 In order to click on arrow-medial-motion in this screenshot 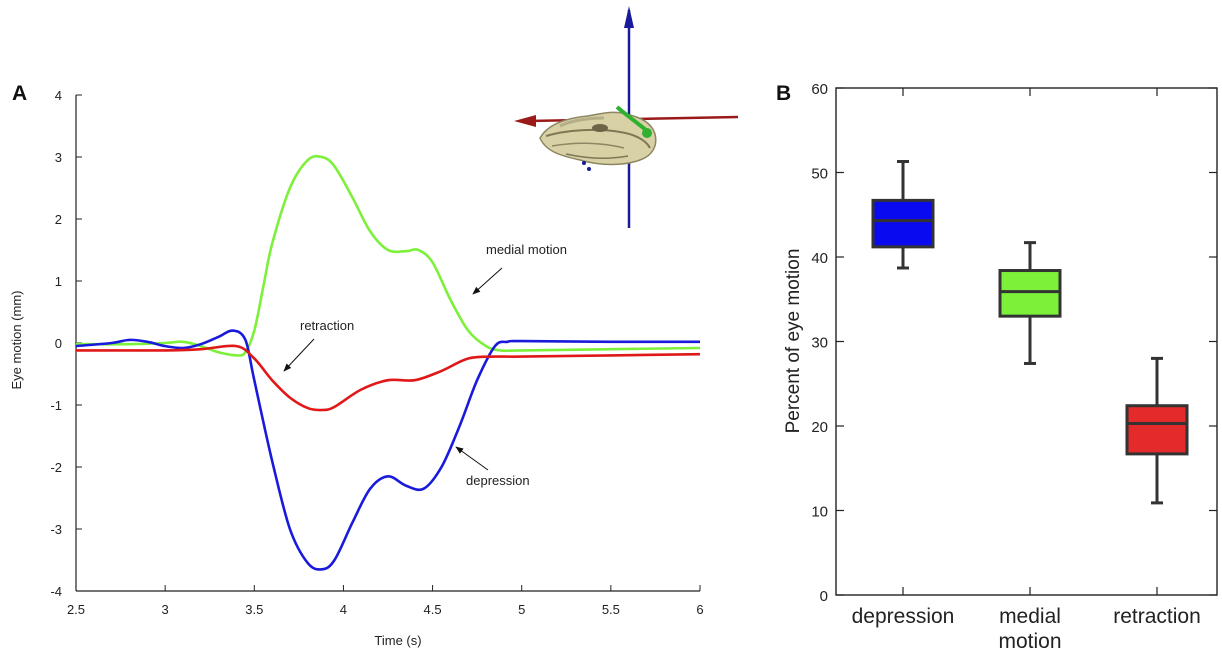, I will do `click(487, 281)`.